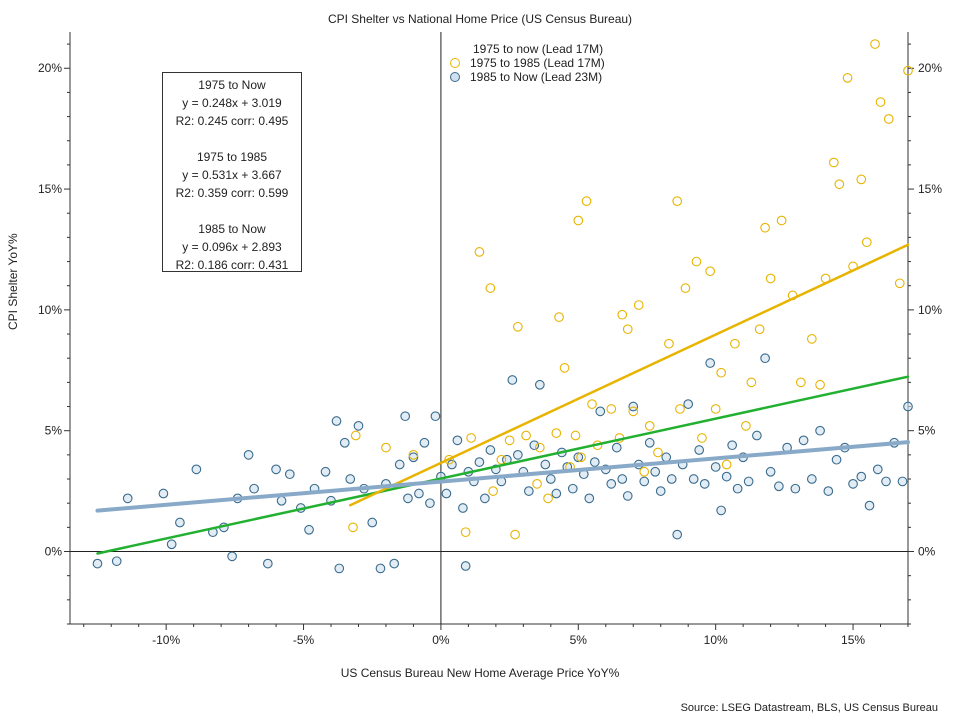 Image resolution: width=960 pixels, height=720 pixels. What do you see at coordinates (853, 640) in the screenshot?
I see `x-tick-label: 15%` at bounding box center [853, 640].